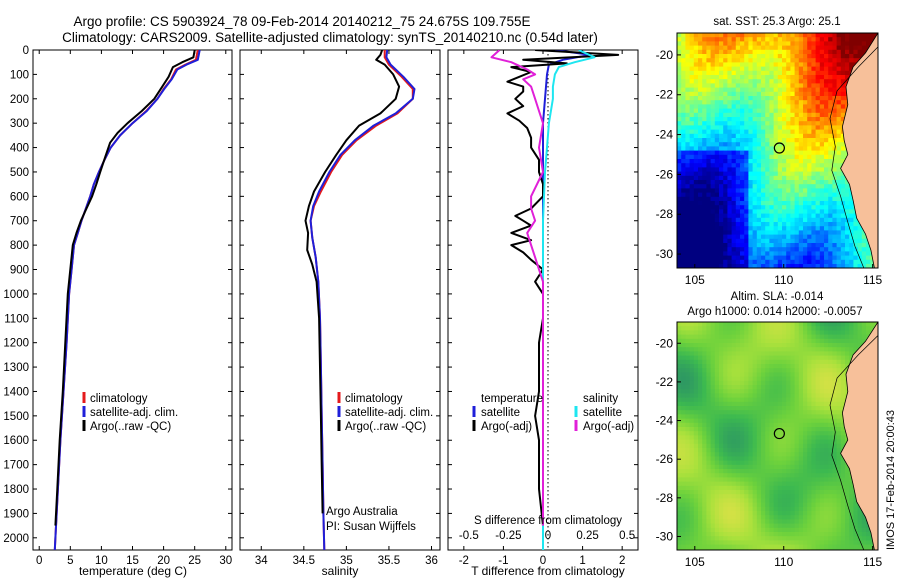 This screenshot has height=580, width=900. I want to click on depth-tick-label: 1500, so click(16, 417).